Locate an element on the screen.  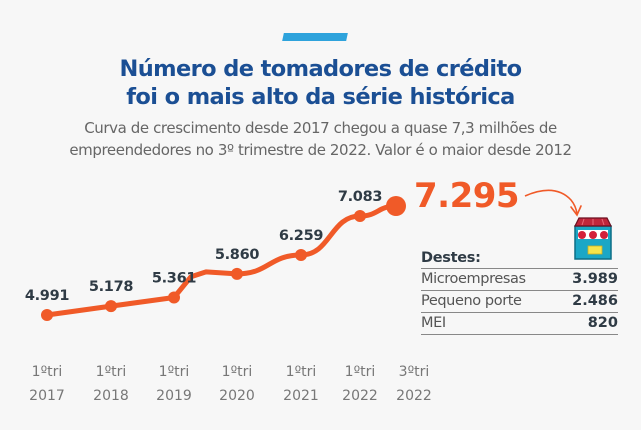
highlight-marker is located at coordinates (396, 206).